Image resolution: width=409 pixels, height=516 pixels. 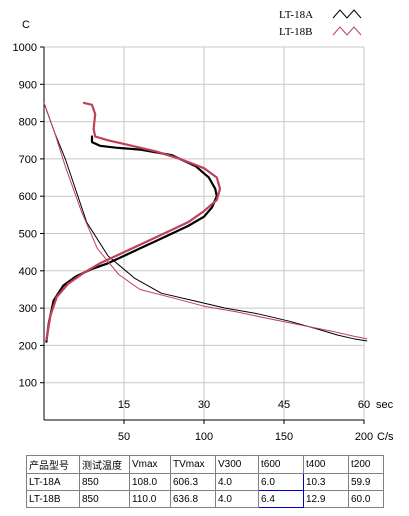 What do you see at coordinates (281, 482) in the screenshot?
I see `table-cell: 6.0` at bounding box center [281, 482].